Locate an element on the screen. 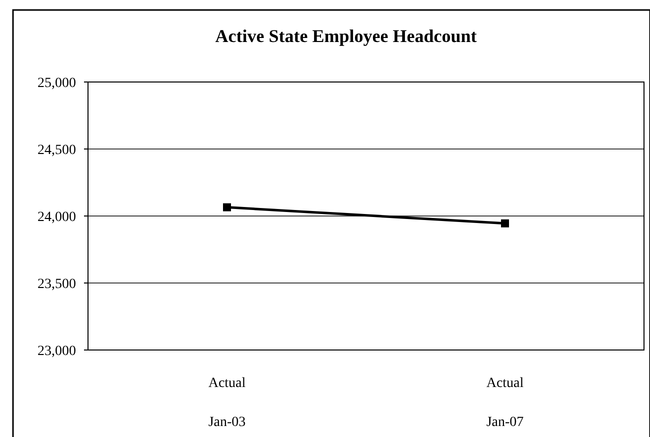  category-label: Actual Jan-07 is located at coordinates (505, 403).